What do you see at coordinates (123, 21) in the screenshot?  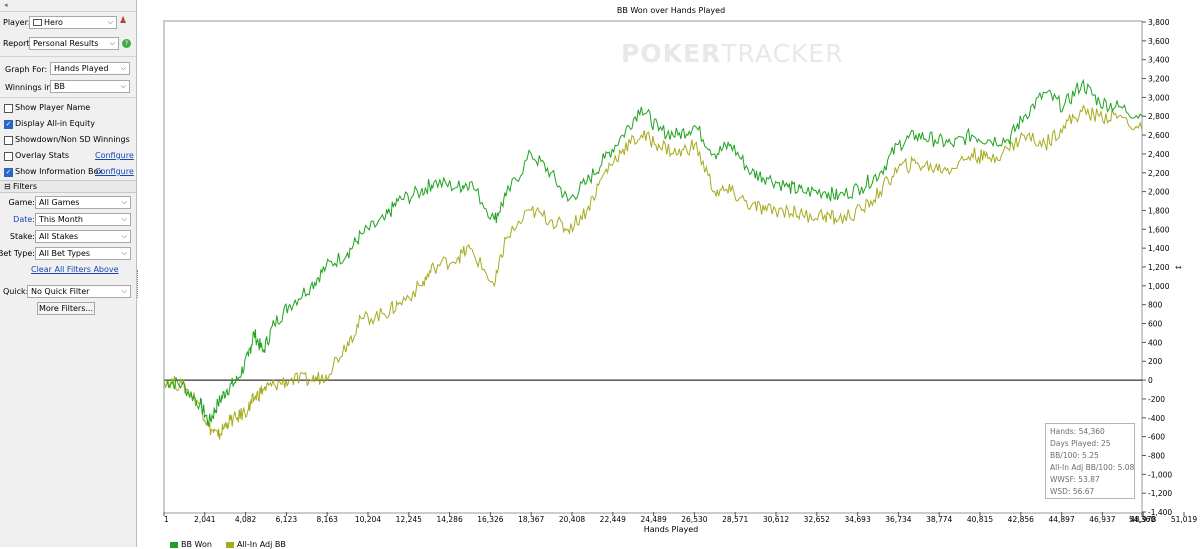 I see `players-icon: ♟` at bounding box center [123, 21].